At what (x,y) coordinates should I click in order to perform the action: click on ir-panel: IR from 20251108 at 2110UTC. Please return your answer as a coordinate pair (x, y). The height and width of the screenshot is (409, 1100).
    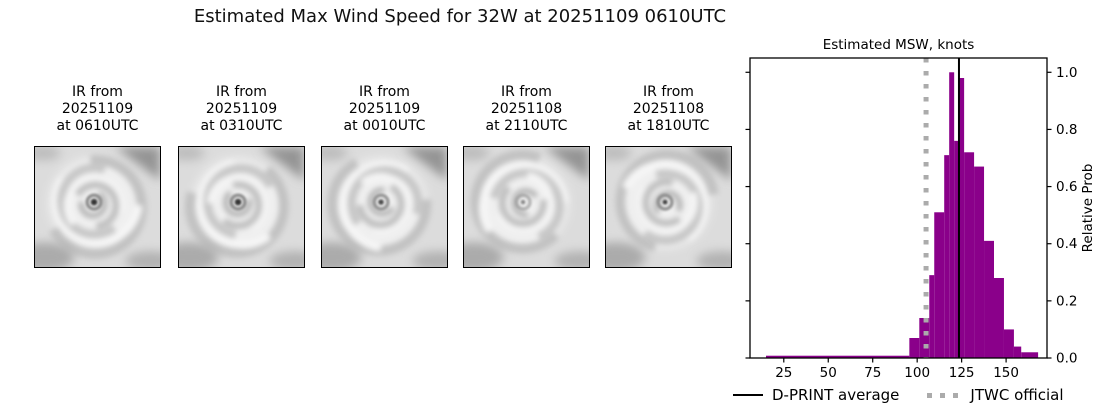
    Looking at the image, I should click on (526, 176).